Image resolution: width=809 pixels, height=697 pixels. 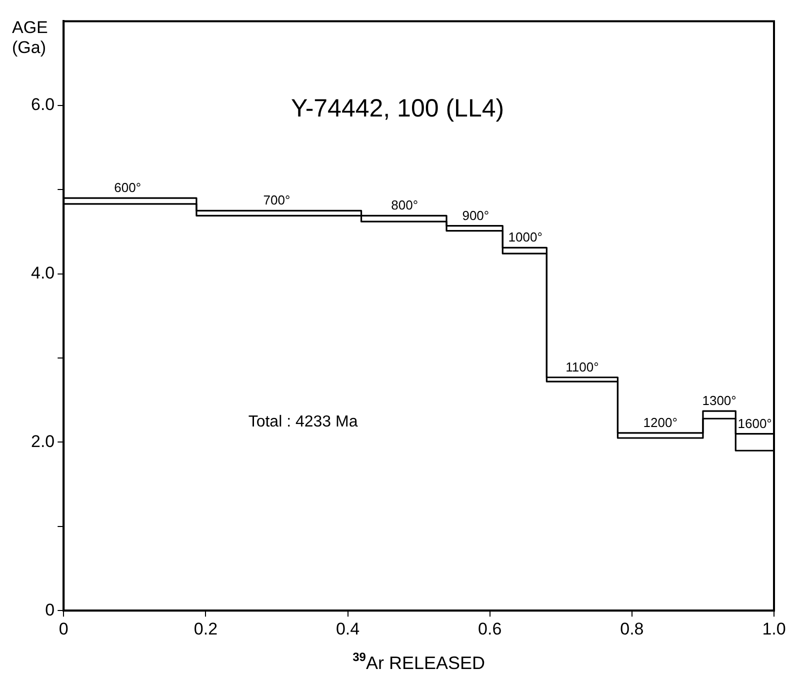 What do you see at coordinates (404, 205) in the screenshot?
I see `annotation: 800°` at bounding box center [404, 205].